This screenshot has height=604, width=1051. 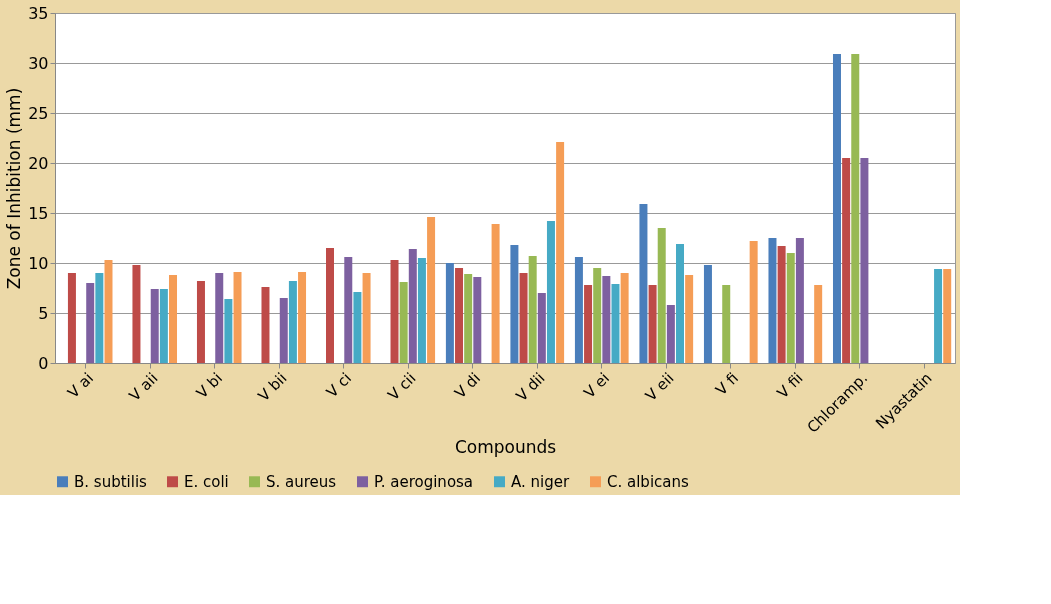 What do you see at coordinates (143, 387) in the screenshot?
I see `x-tick-label: V aii` at bounding box center [143, 387].